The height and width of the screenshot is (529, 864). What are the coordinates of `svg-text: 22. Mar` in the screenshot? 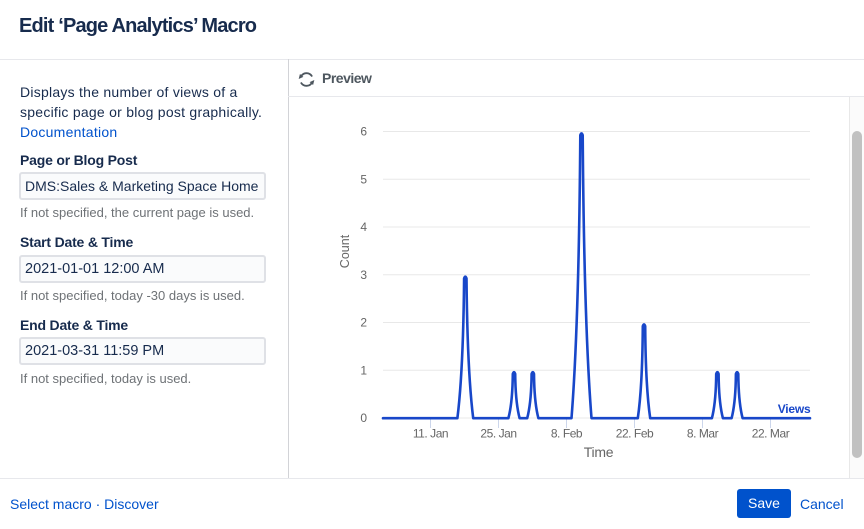 It's located at (771, 434).